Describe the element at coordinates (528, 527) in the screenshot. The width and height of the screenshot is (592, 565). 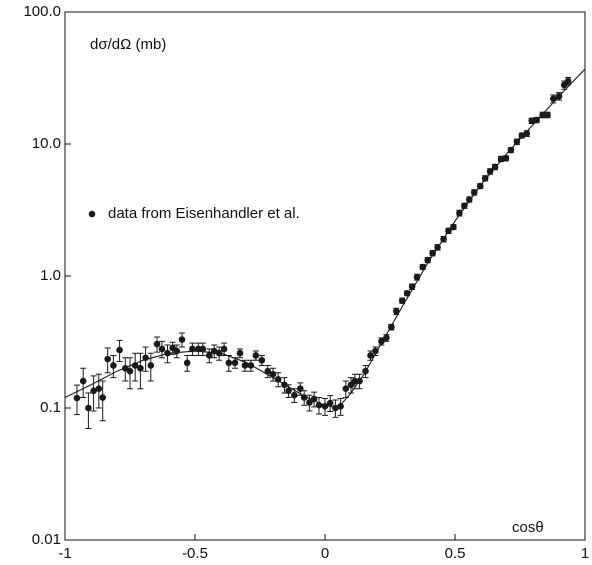
I see `x-axis-label: cosθ` at that location.